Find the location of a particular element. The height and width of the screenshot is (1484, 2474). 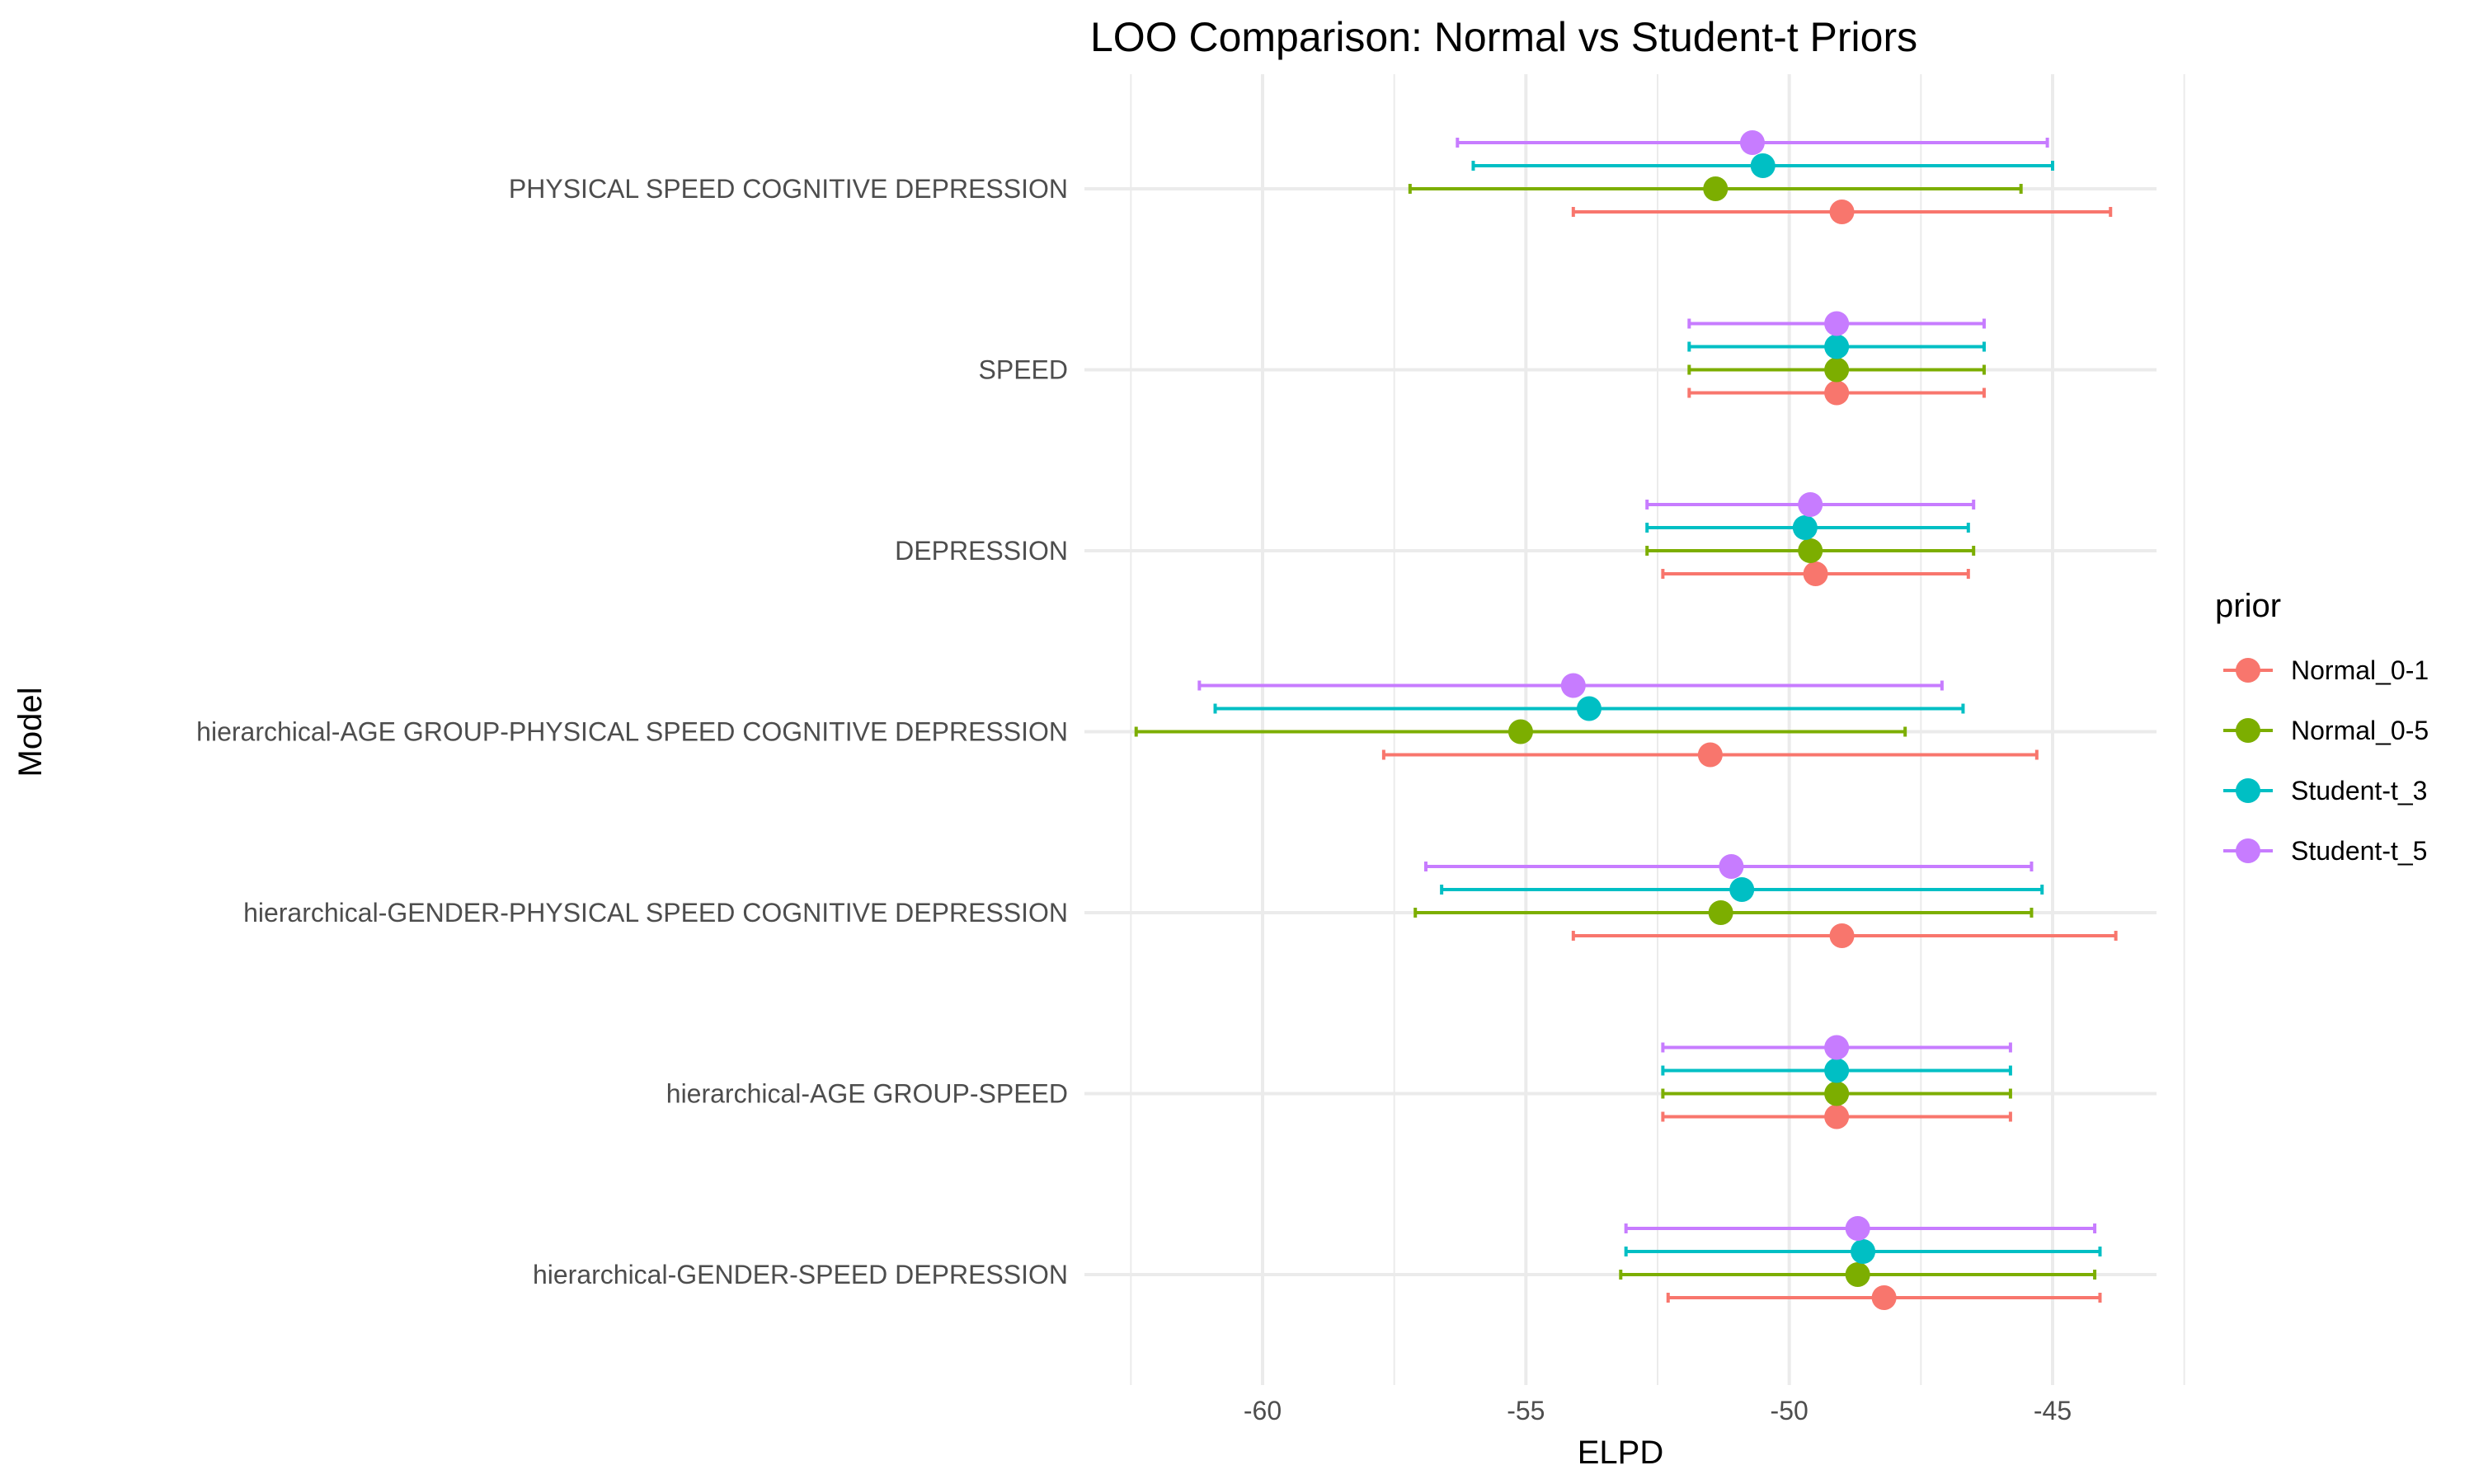

legend-item-student-t-5: Student-t_5 is located at coordinates (2325, 851).